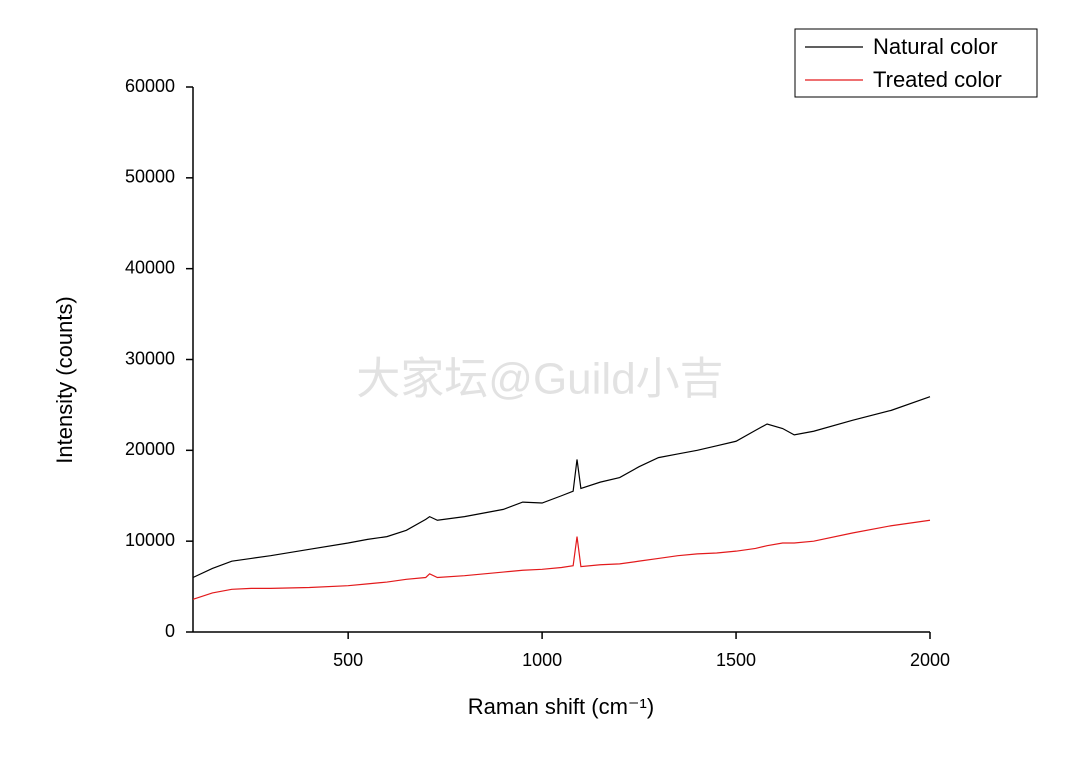  Describe the element at coordinates (348, 660) in the screenshot. I see `x-tick-label: 500` at that location.